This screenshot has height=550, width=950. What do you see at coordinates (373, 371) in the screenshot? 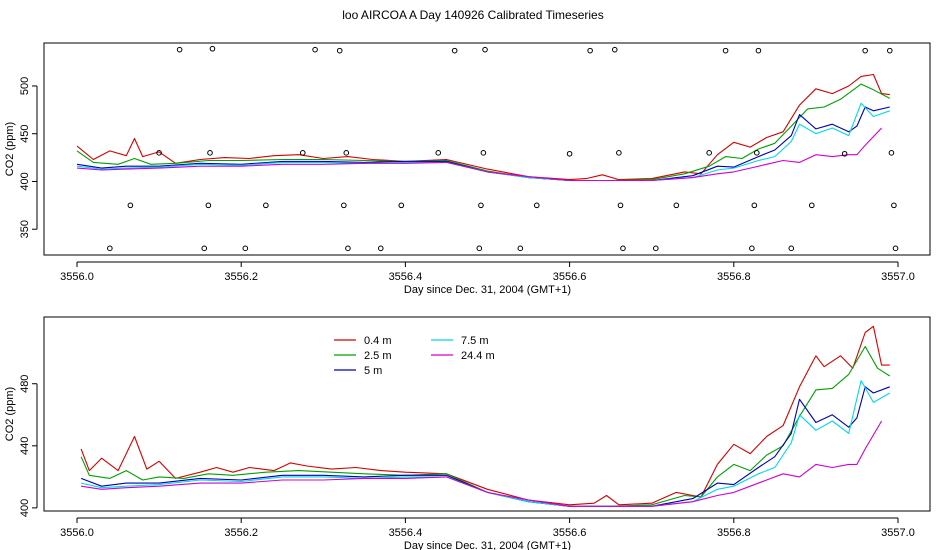
I see `legend-label: 5 m` at bounding box center [373, 371].